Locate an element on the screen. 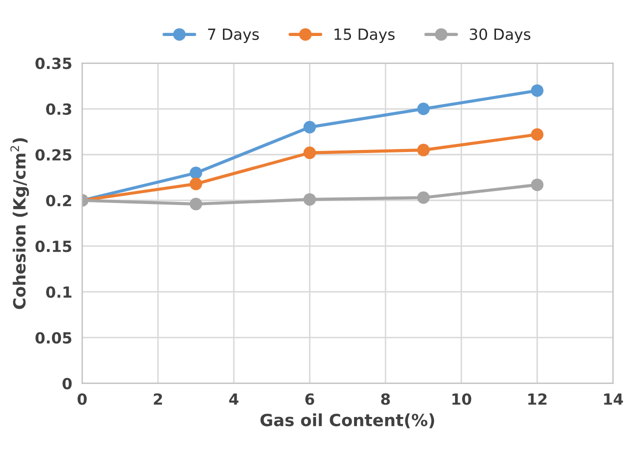 The height and width of the screenshot is (451, 632). x-tick-label: 2 is located at coordinates (158, 399).